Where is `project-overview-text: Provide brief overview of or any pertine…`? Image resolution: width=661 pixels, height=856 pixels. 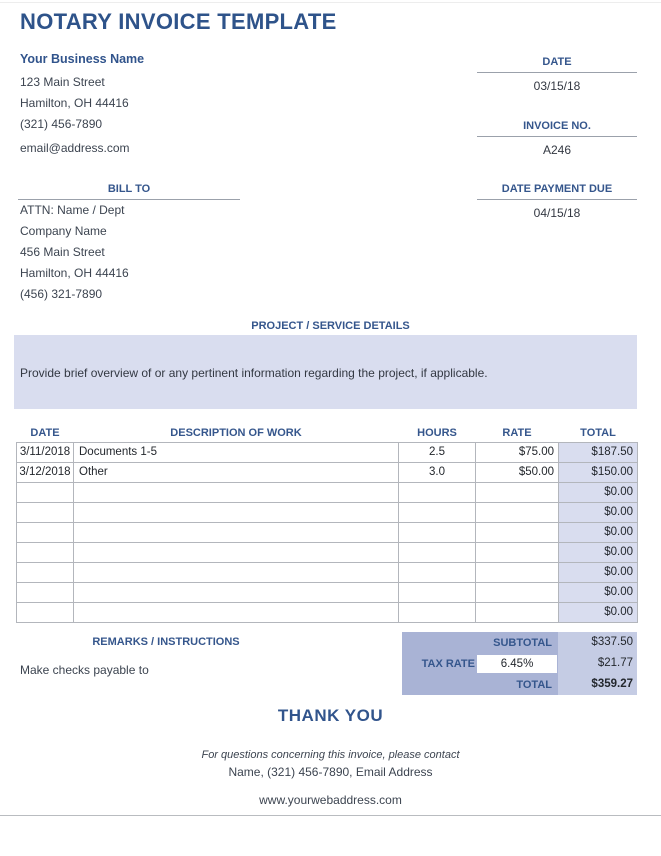 project-overview-text: Provide brief overview of or any pertine… is located at coordinates (254, 373).